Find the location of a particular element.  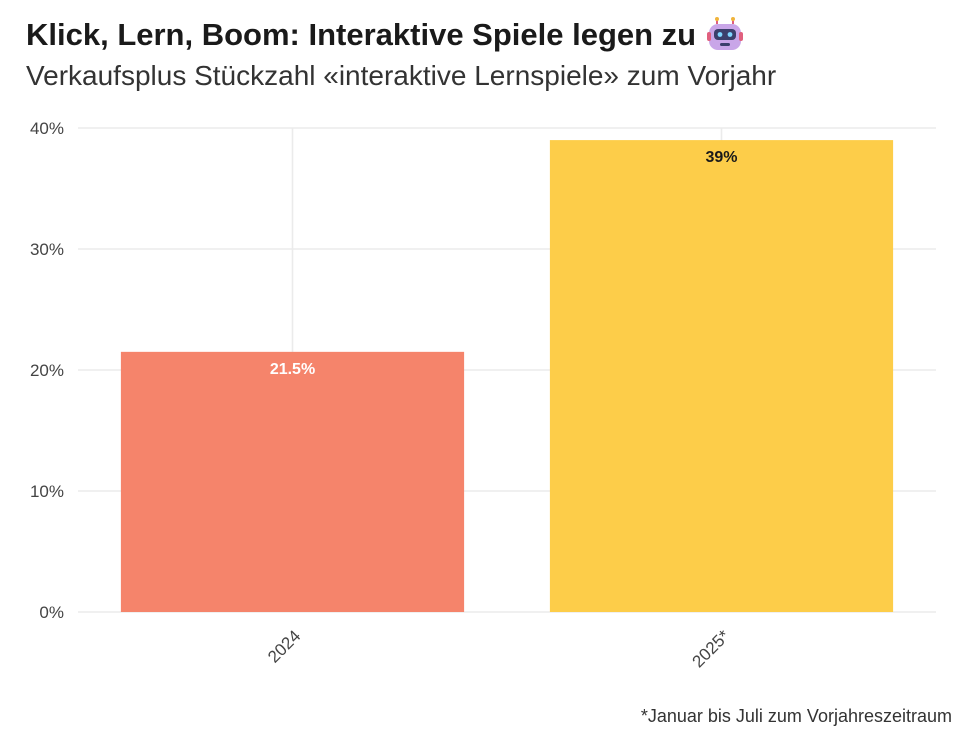

y-tick-label: 10% is located at coordinates (47, 491).